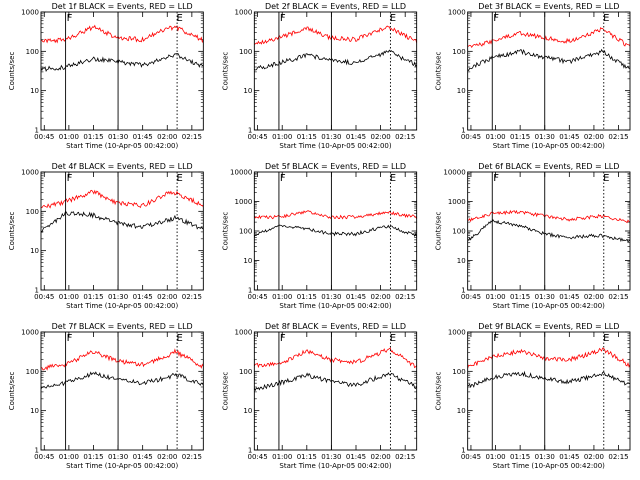 This screenshot has width=640, height=480. What do you see at coordinates (548, 326) in the screenshot?
I see `chart-title: Det 9f BLACK = Events, RED = LLD` at bounding box center [548, 326].